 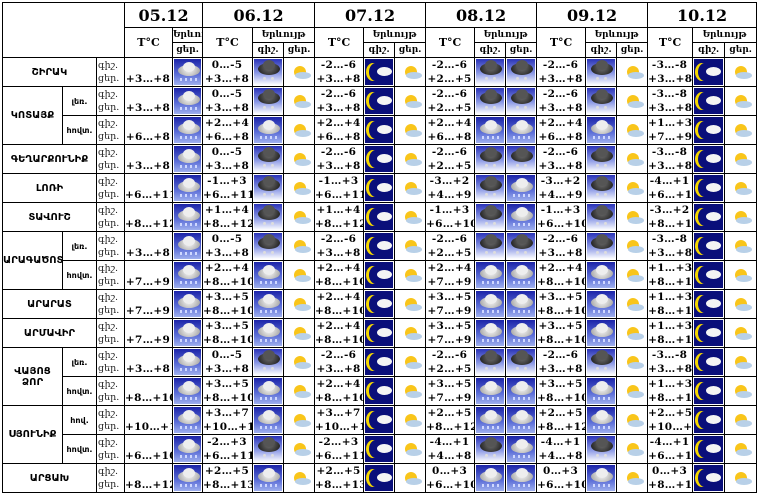 I want to click on night-day-label: գիշ. ցեր., so click(x=110, y=101).